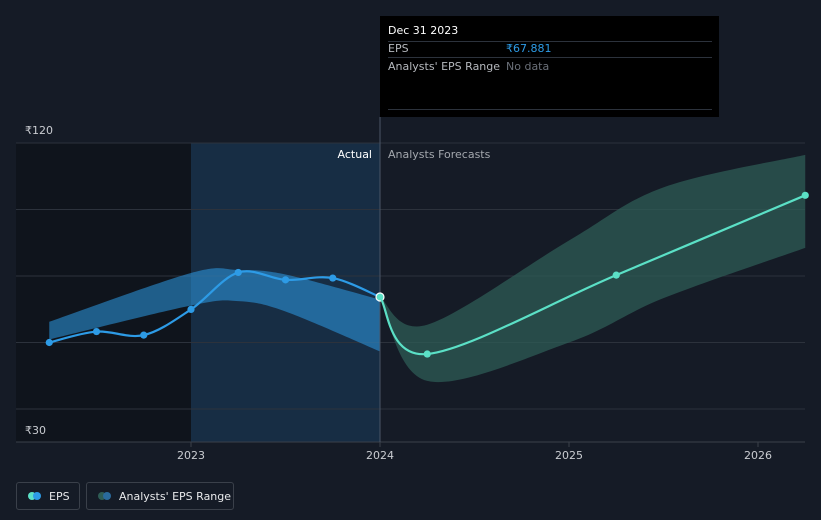 The width and height of the screenshot is (821, 520). Describe the element at coordinates (569, 455) in the screenshot. I see `x-tick-label: 2025` at that location.